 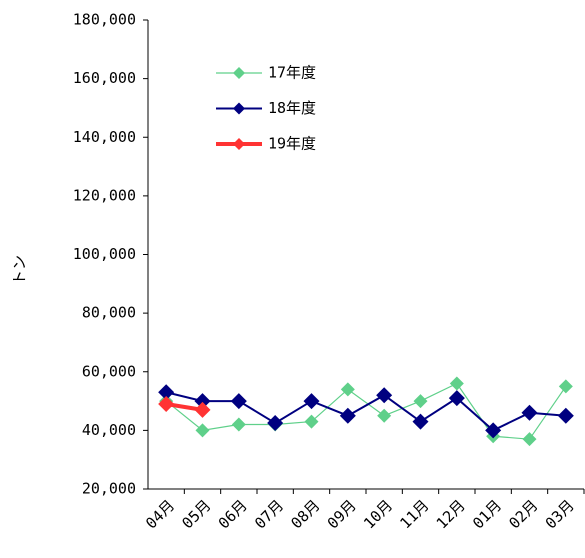 I want to click on x-tick-label: 07月, so click(x=269, y=514).